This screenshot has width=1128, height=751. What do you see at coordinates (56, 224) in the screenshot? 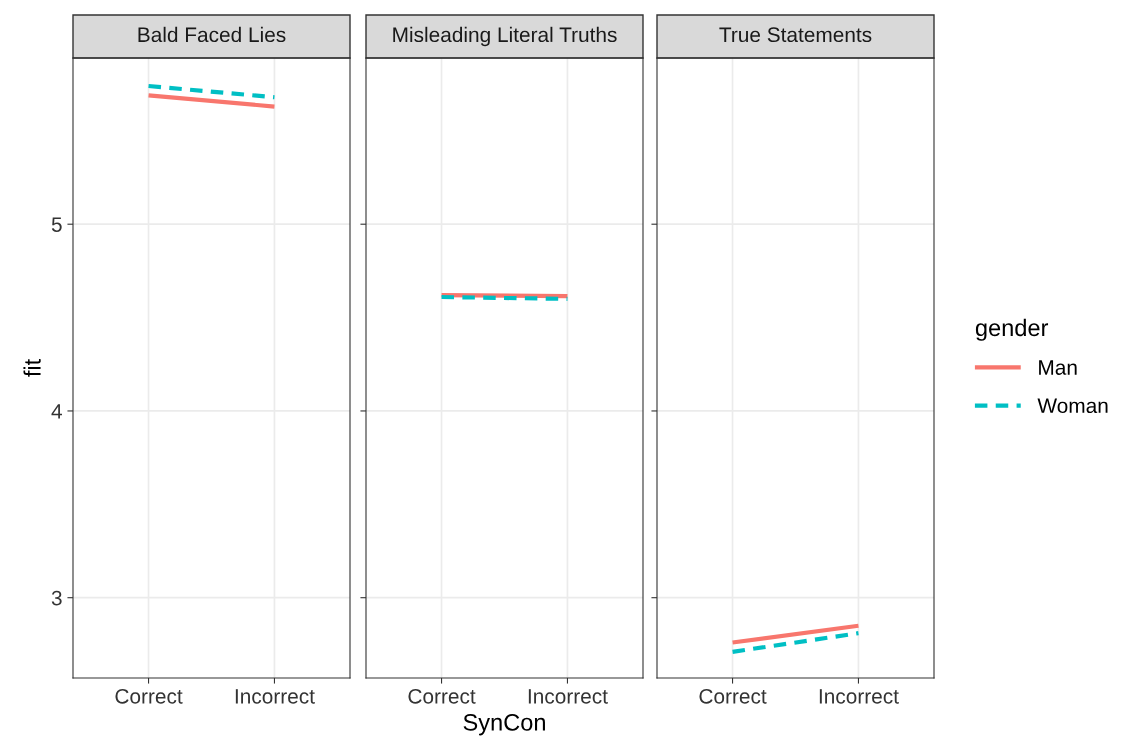
I see `y-tick-label: 5` at bounding box center [56, 224].